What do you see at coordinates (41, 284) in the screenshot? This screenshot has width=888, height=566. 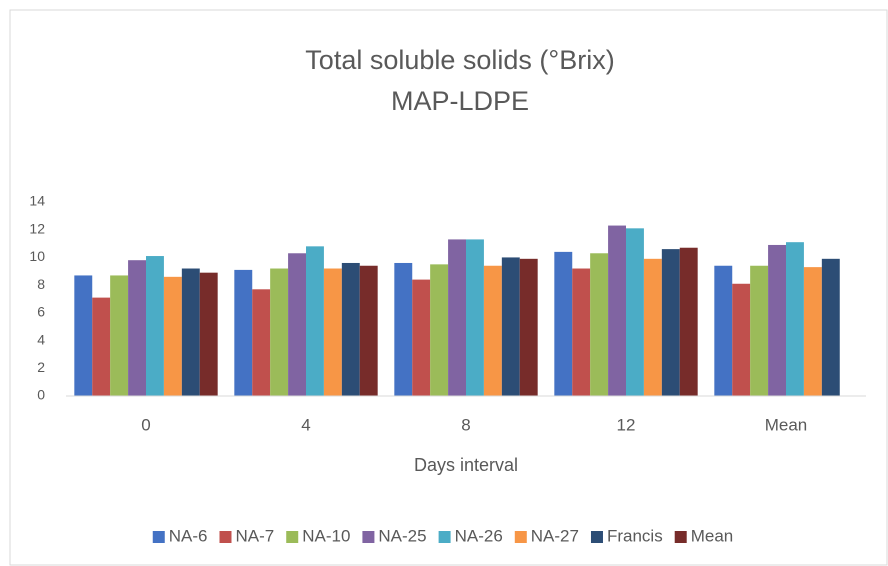 I see `y-tick-label: 8` at bounding box center [41, 284].